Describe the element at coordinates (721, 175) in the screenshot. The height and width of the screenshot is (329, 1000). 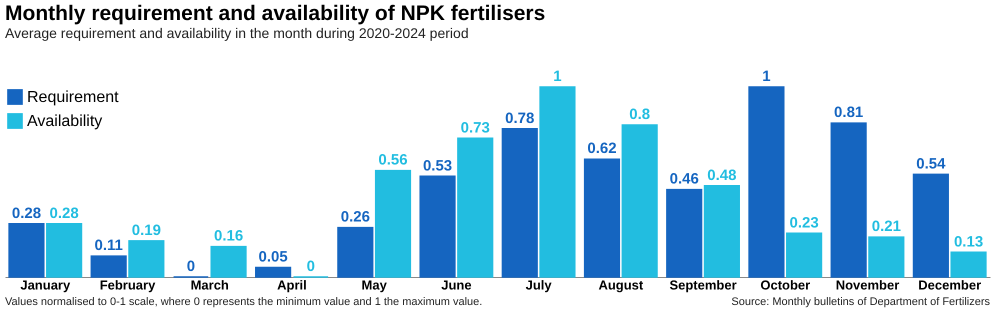
I see `data-label: 0.48` at that location.